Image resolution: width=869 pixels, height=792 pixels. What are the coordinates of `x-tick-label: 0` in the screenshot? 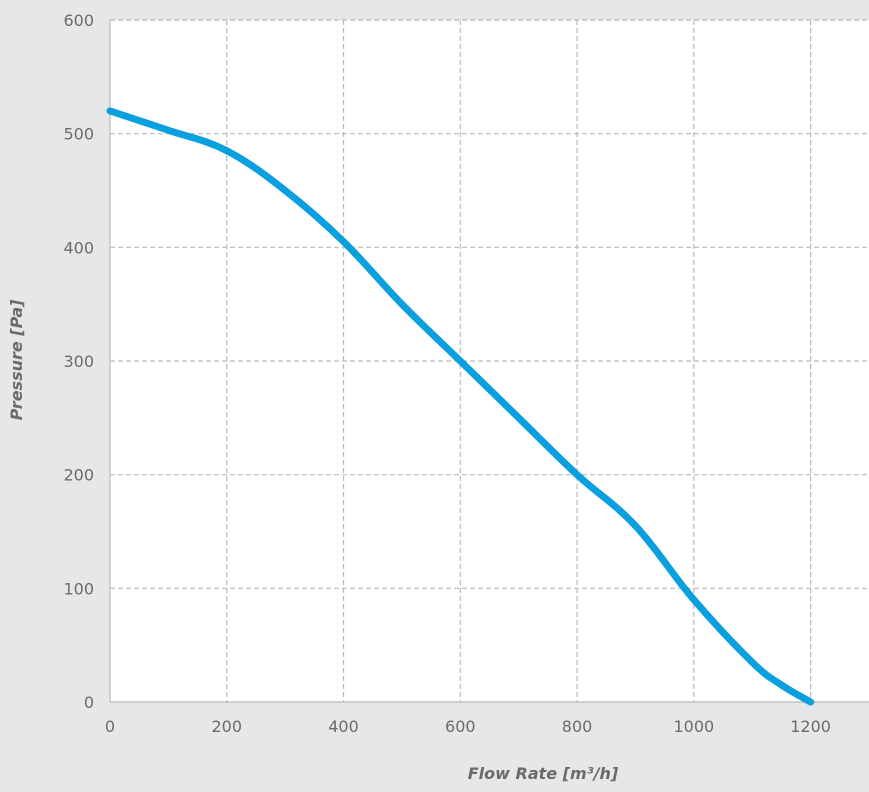 It's located at (110, 726).